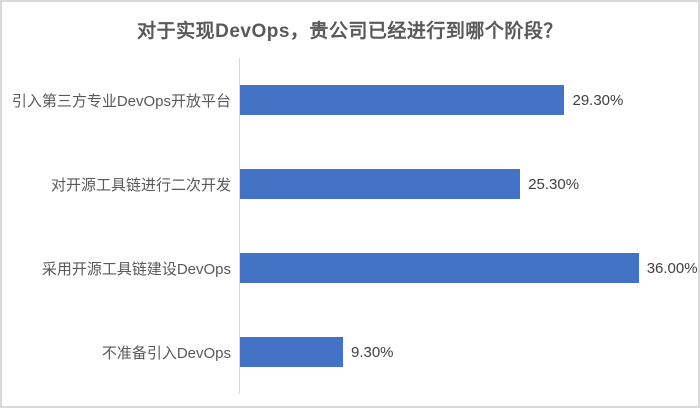  Describe the element at coordinates (166, 353) in the screenshot. I see `category-label: 不准备引入DevOps` at that location.